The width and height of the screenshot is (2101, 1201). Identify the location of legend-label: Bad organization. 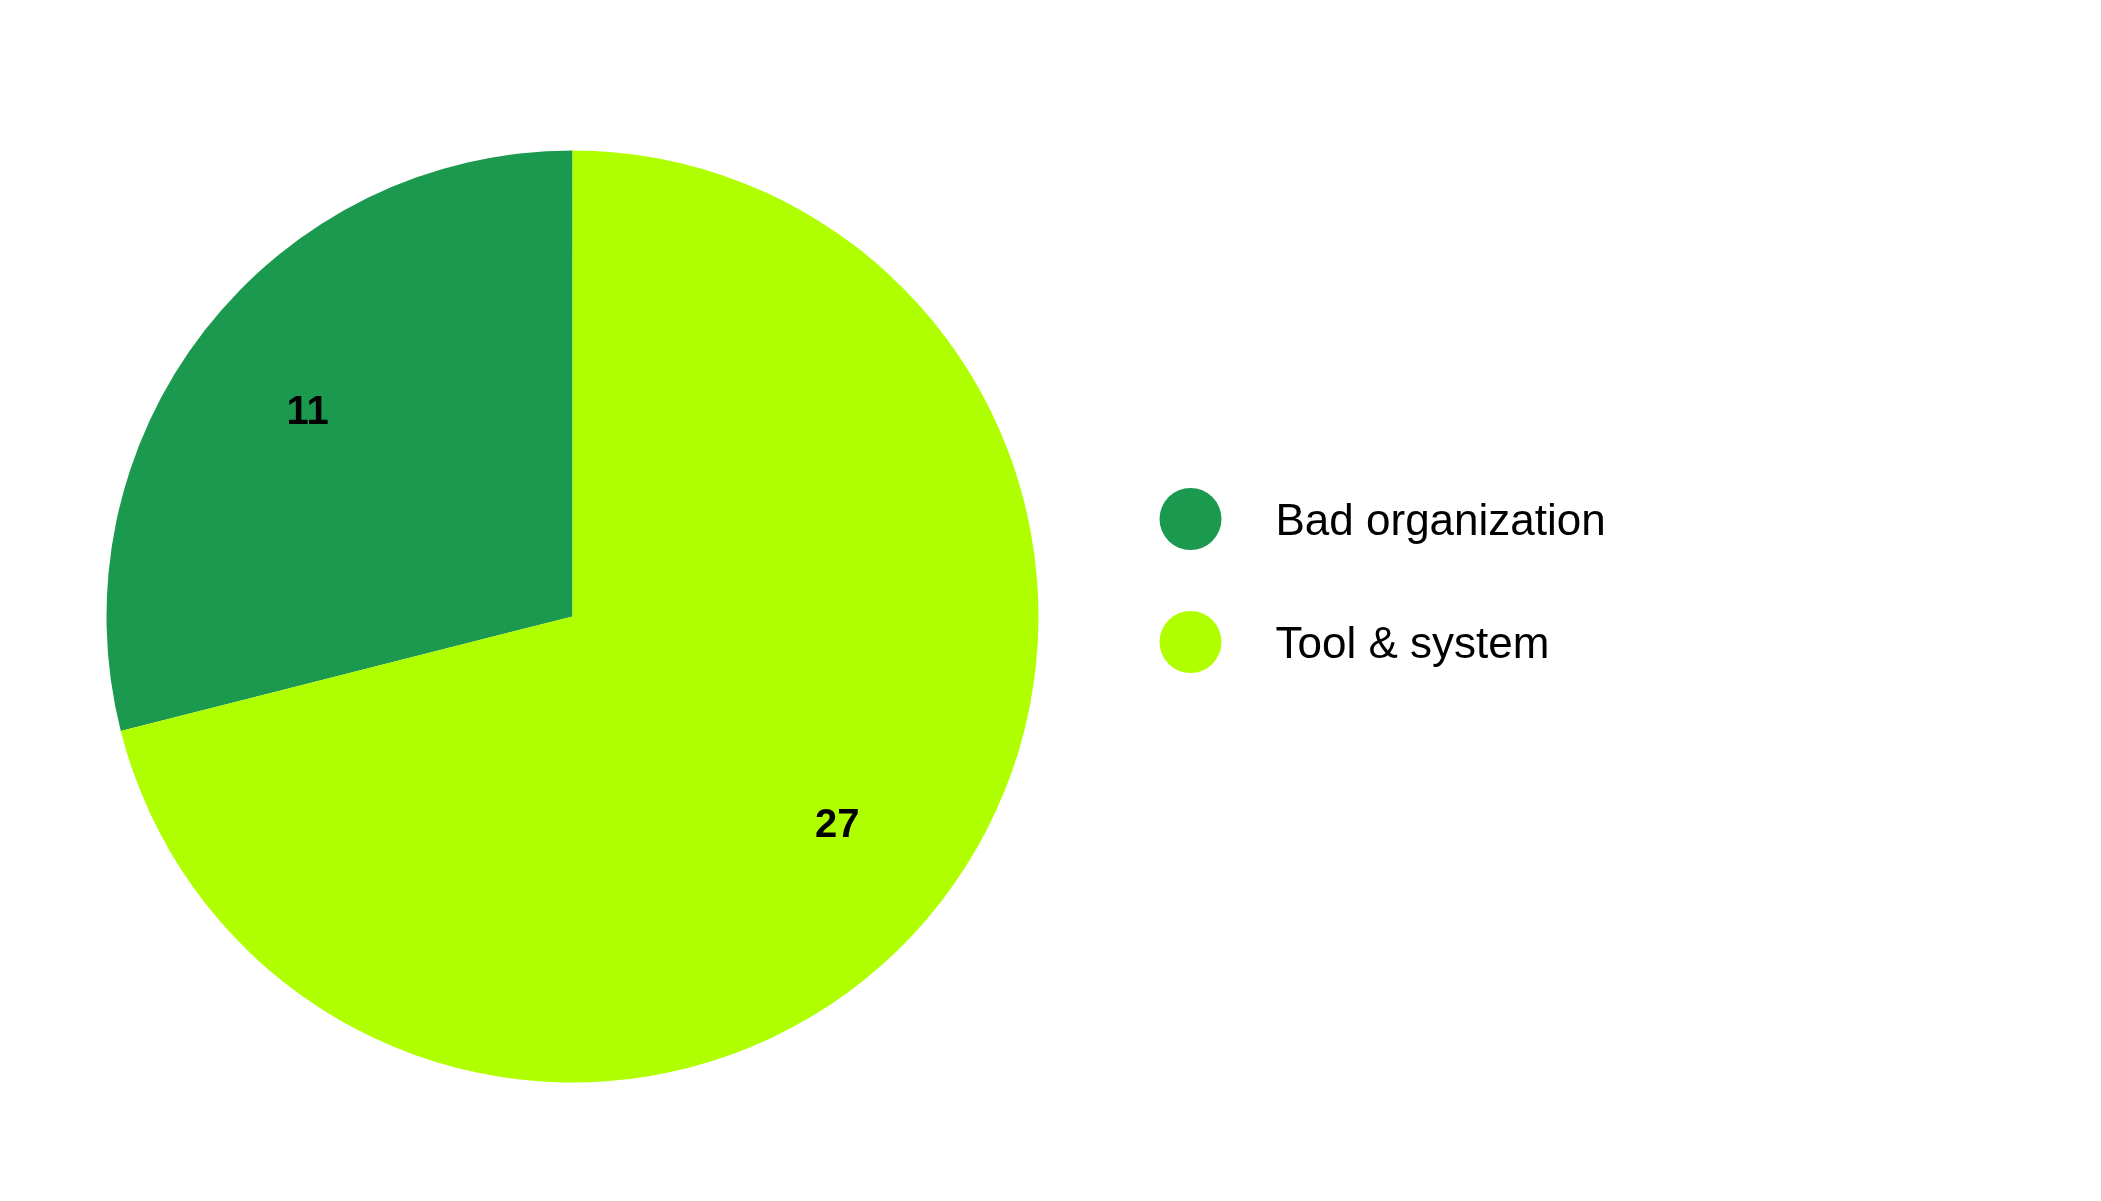
(1440, 519).